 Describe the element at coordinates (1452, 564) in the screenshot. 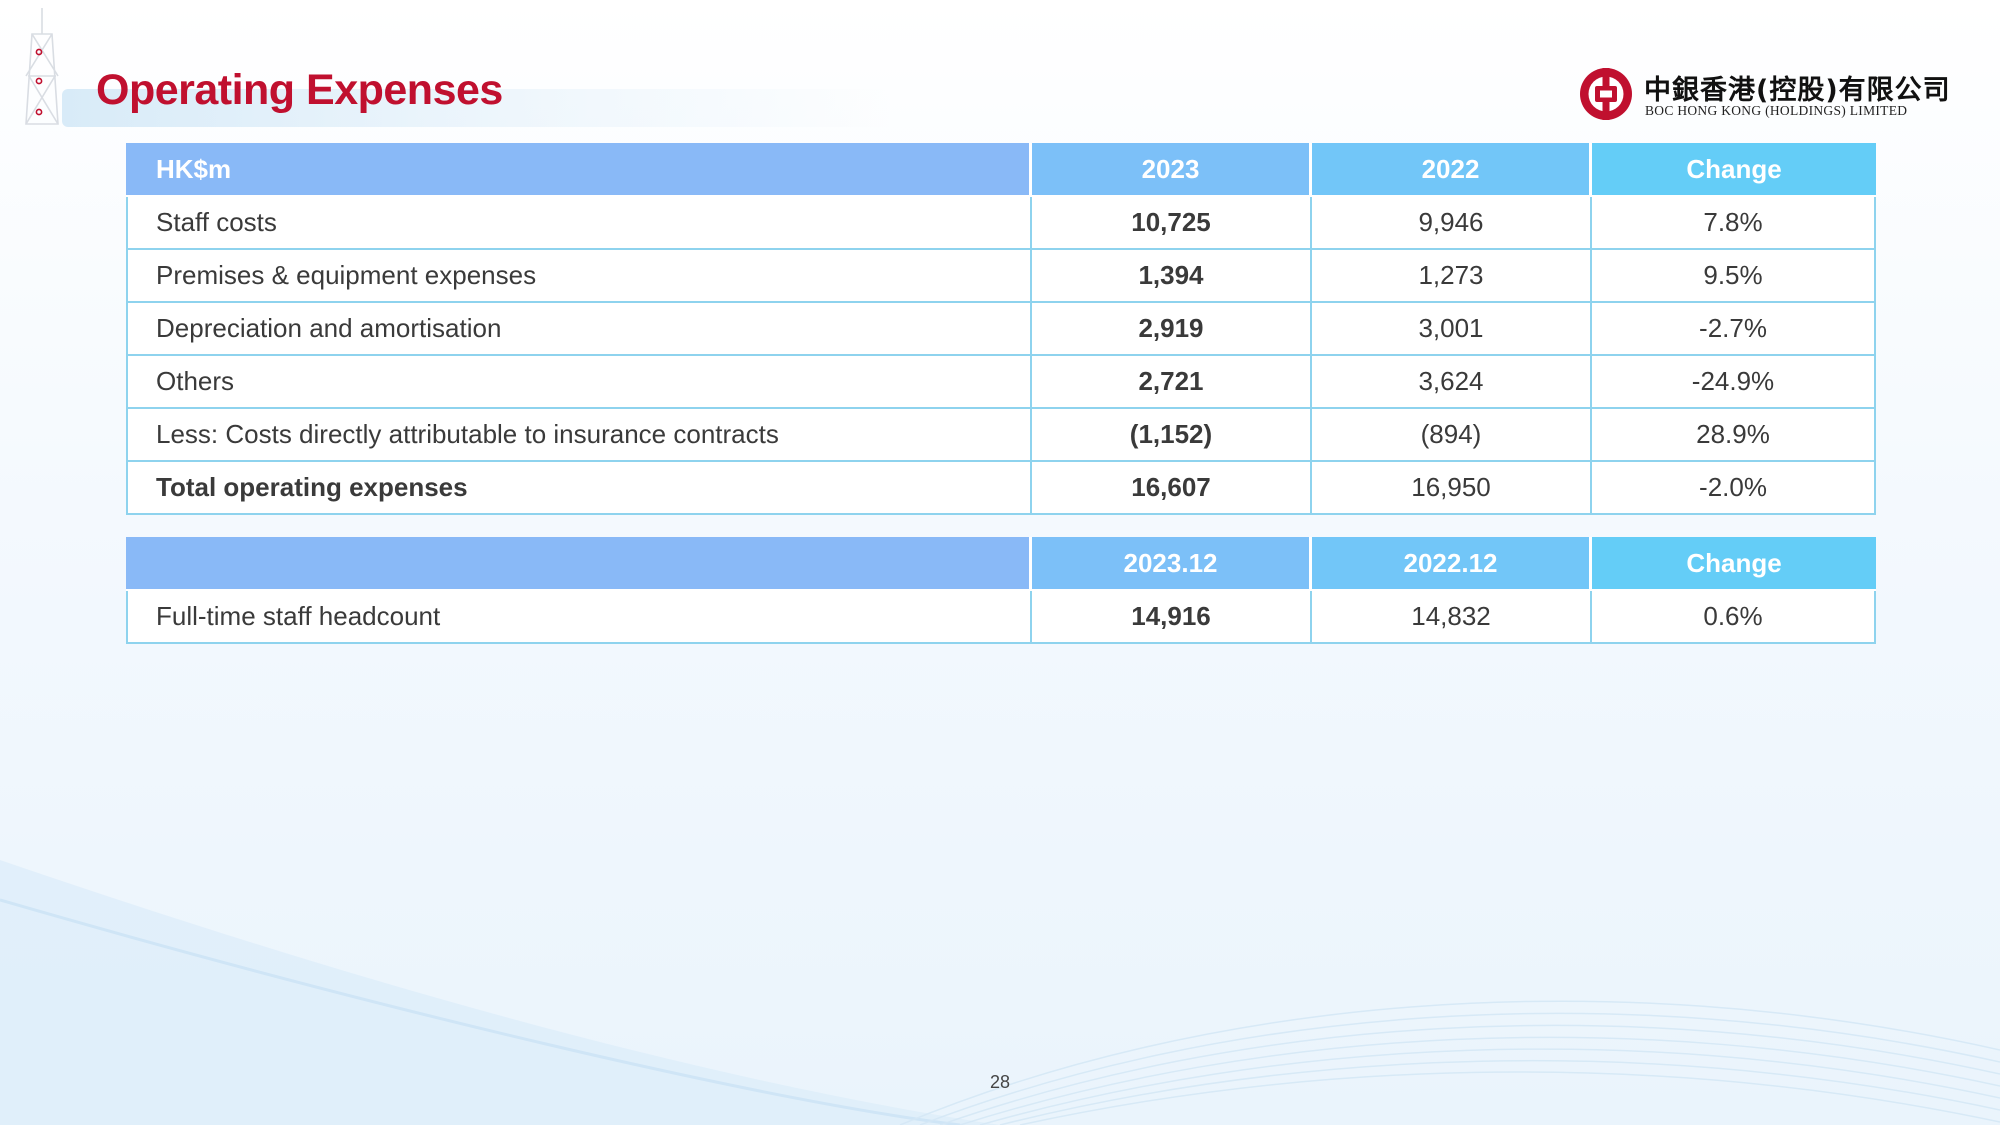

I see `column-header-2022-12: 2022.12` at that location.